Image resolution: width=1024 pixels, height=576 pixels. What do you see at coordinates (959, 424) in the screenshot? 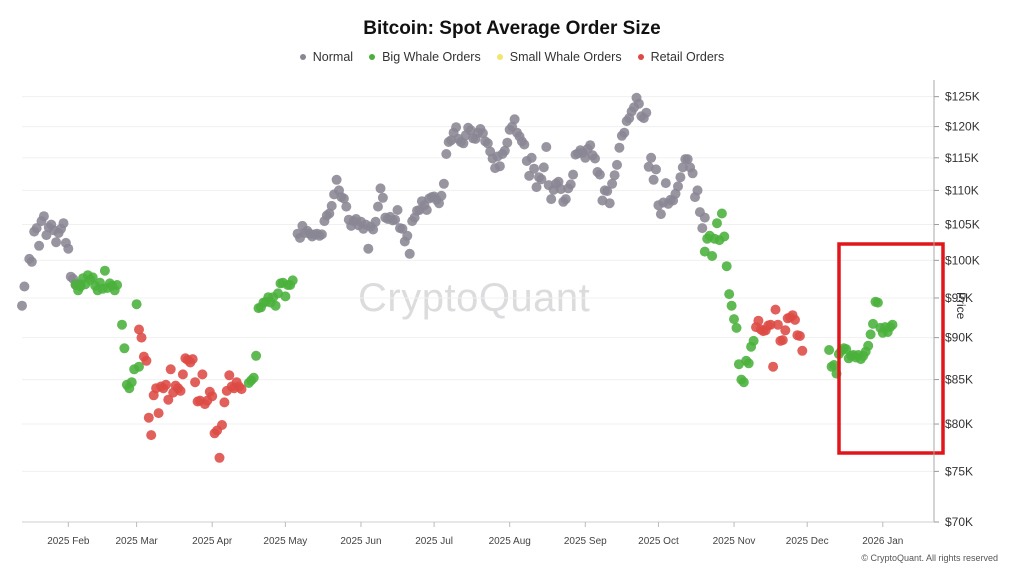
I see `y-tick-label: $80K` at bounding box center [959, 424].